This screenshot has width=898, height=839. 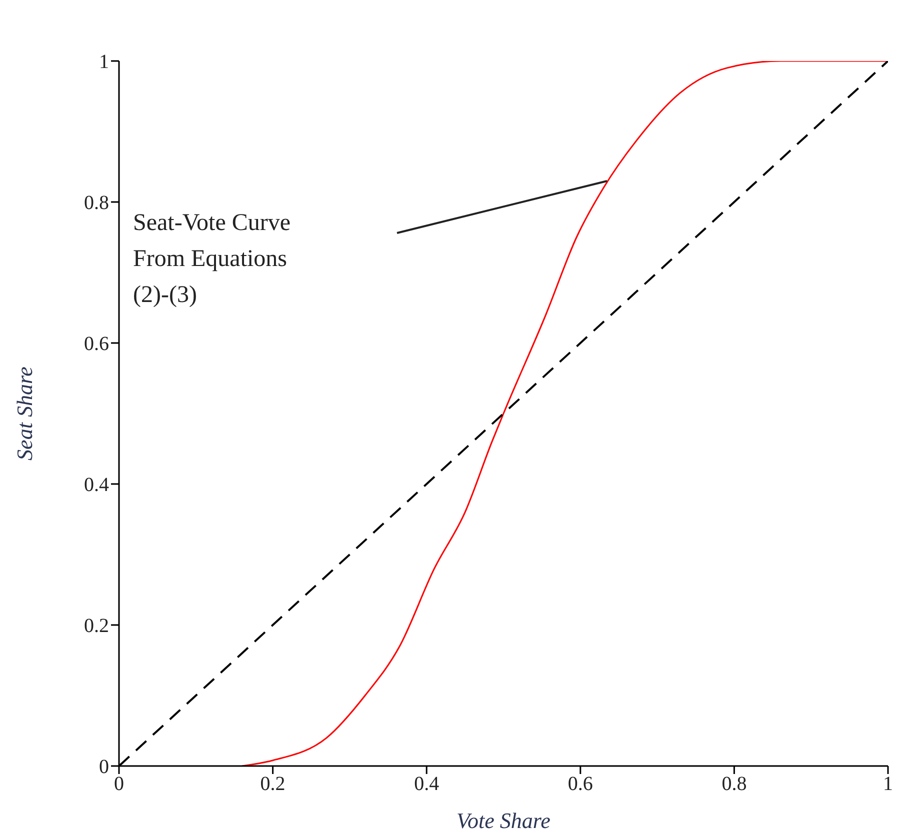 What do you see at coordinates (104, 767) in the screenshot?
I see `y-tick-label: 0` at bounding box center [104, 767].